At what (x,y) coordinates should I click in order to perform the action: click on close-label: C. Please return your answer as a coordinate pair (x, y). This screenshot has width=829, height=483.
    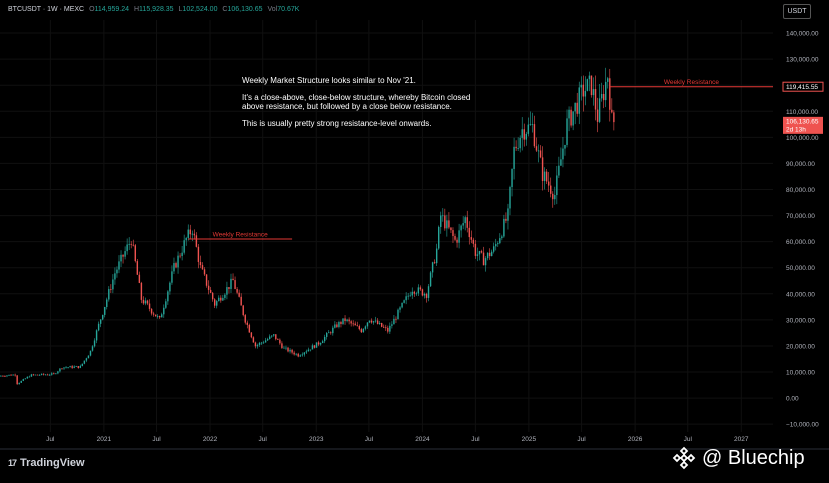
    Looking at the image, I should click on (225, 9).